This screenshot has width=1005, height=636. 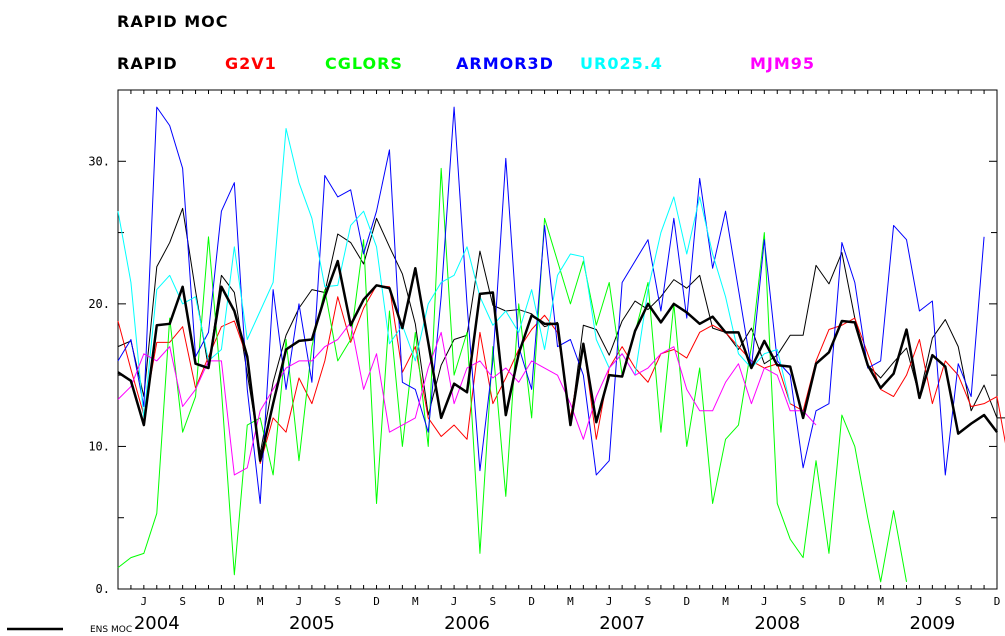 I want to click on legend-entry: MJM95, so click(x=782, y=63).